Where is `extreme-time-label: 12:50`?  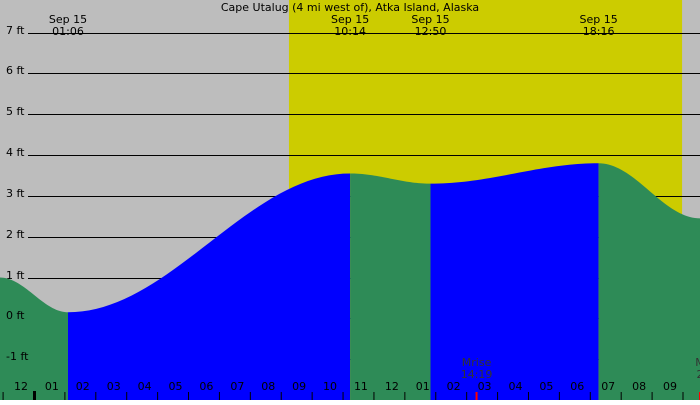
extreme-time-label: 12:50 is located at coordinates (431, 31).